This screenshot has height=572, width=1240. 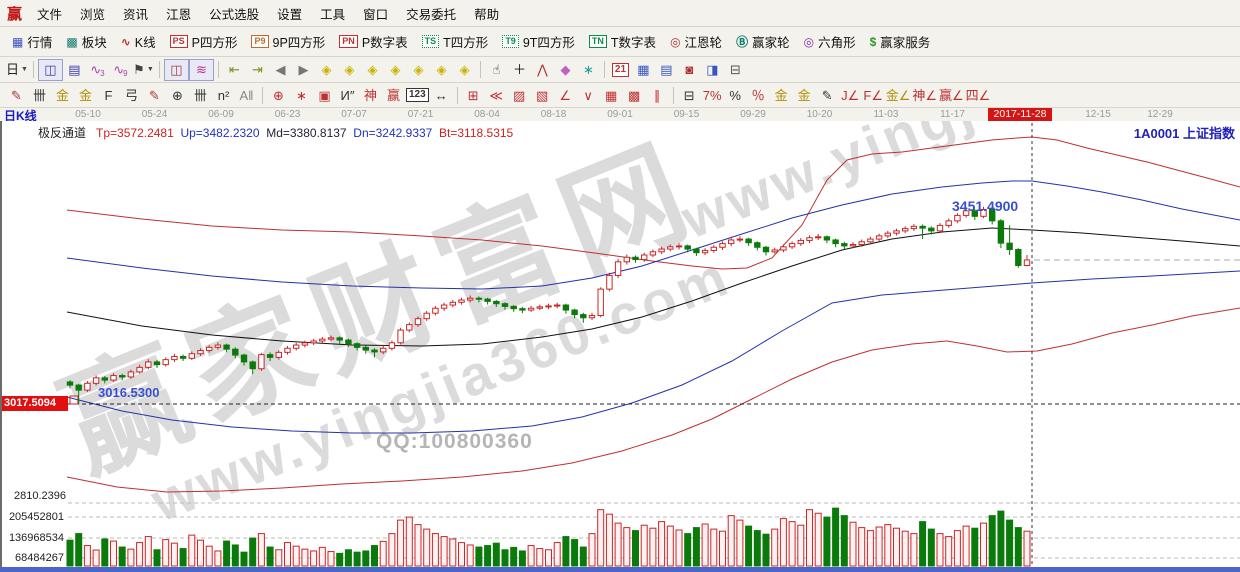 What do you see at coordinates (201, 69) in the screenshot?
I see `view-tool-icon: ≋` at bounding box center [201, 69].